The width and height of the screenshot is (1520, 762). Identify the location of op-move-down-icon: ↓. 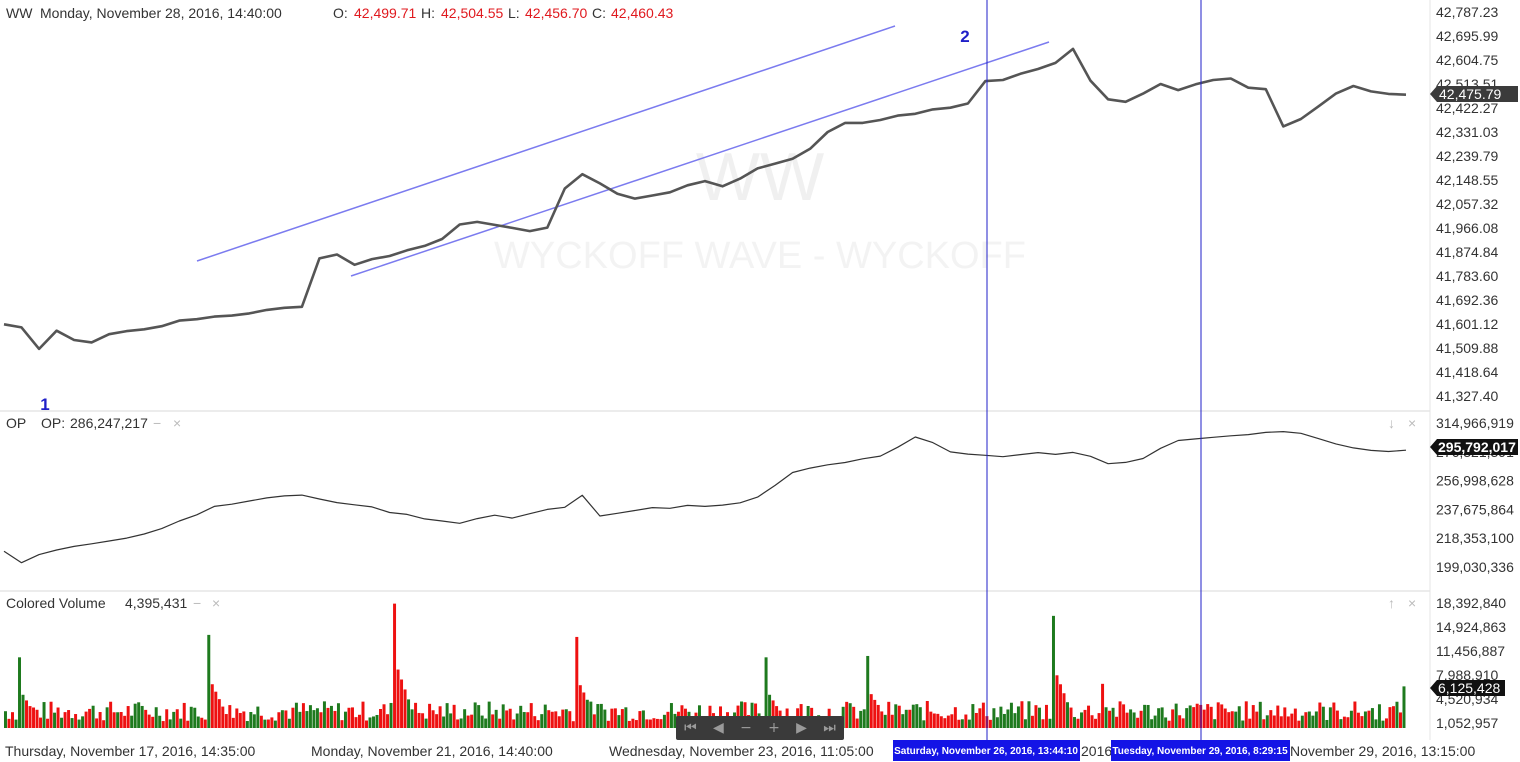
(1391, 423).